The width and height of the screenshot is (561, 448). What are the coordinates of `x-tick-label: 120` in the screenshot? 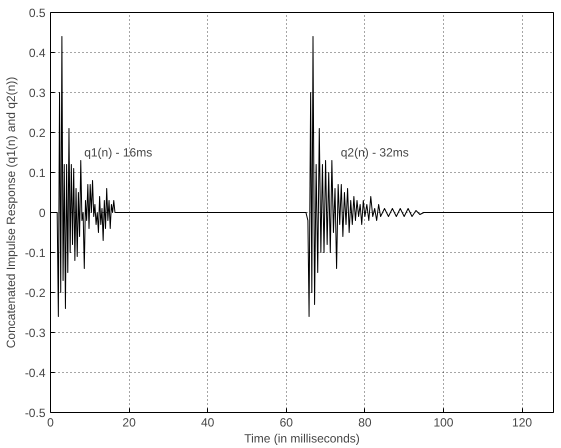 It's located at (522, 423).